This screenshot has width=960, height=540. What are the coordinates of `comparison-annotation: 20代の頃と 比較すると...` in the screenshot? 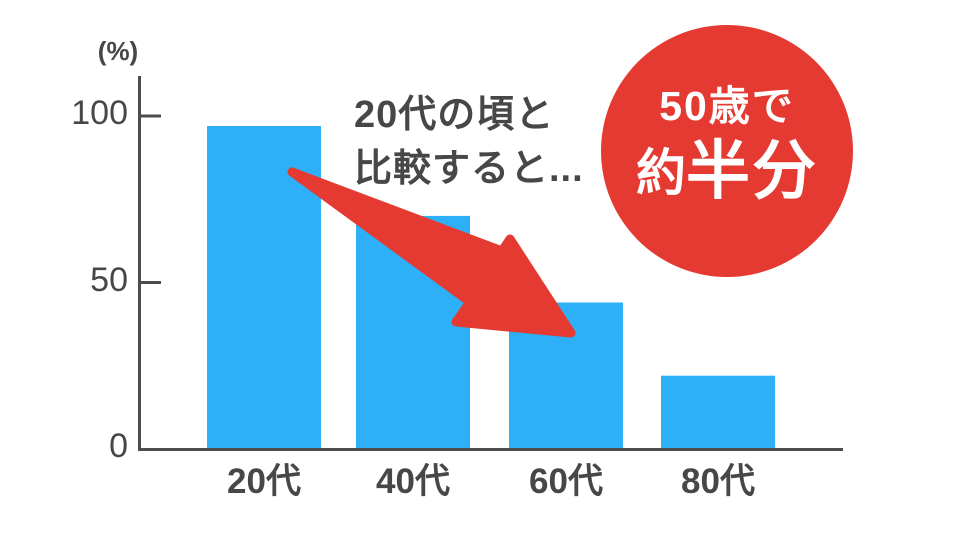 It's located at (469, 142).